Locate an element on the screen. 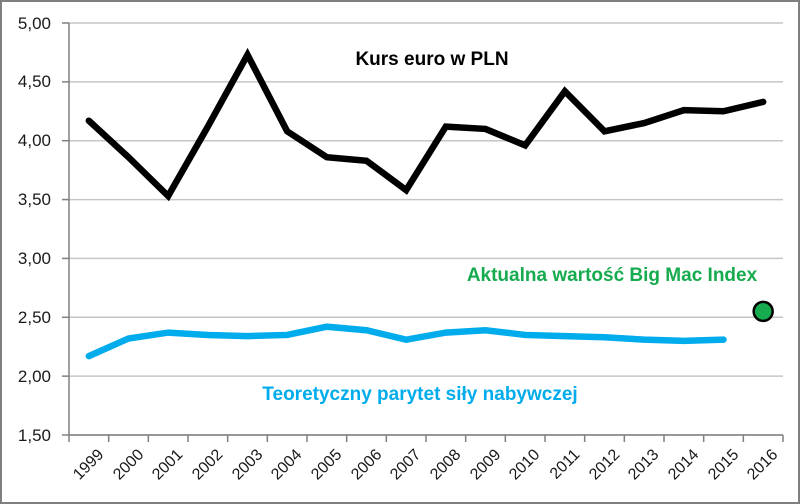  y-axis-label: 5,00 is located at coordinates (34, 23).